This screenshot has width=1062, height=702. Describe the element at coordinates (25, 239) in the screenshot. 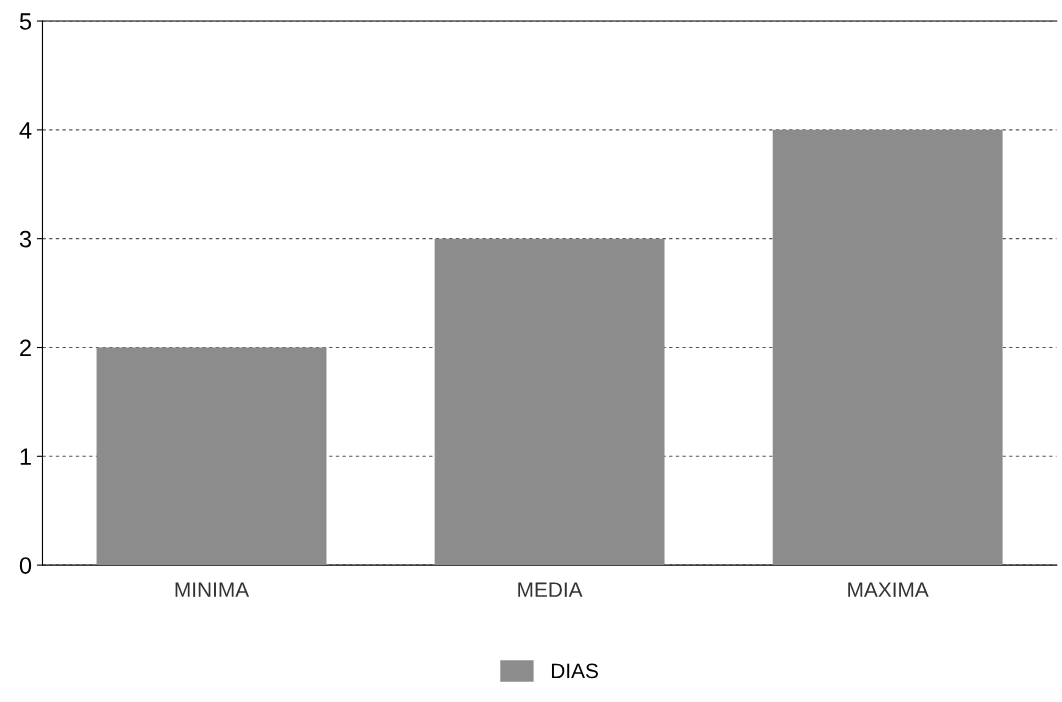

I see `y-tick-label: 3` at that location.